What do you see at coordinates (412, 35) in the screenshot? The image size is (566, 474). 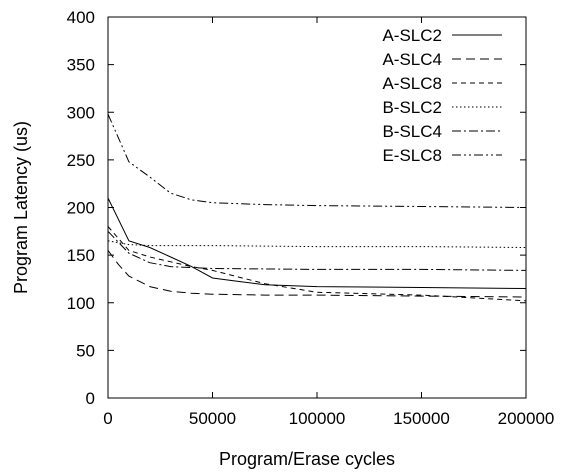 I see `legend-label: A-SLC2` at bounding box center [412, 35].